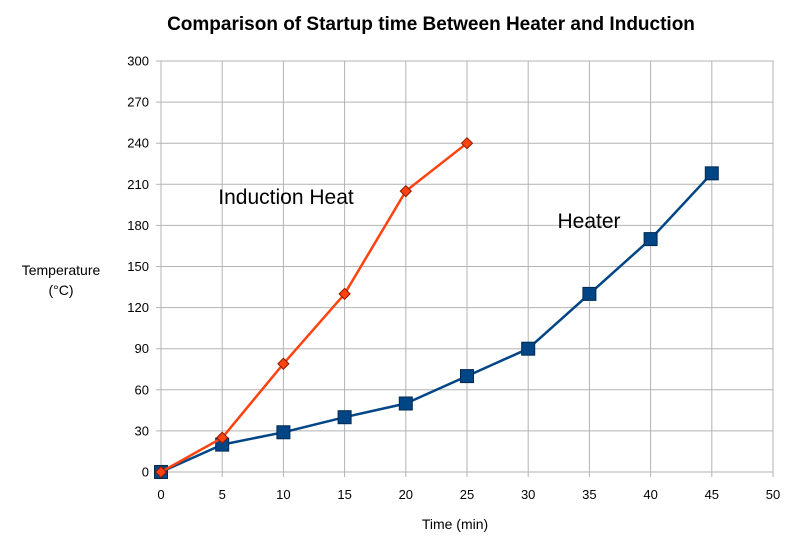 Image resolution: width=810 pixels, height=550 pixels. I want to click on y-tick-label: 240, so click(138, 143).